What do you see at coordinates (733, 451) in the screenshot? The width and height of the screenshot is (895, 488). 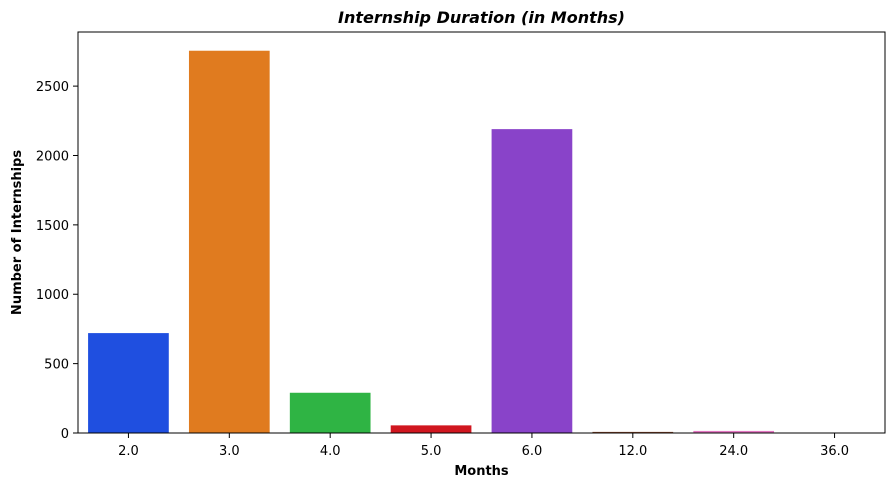 I see `x-tick-label: 24.0` at bounding box center [733, 451].